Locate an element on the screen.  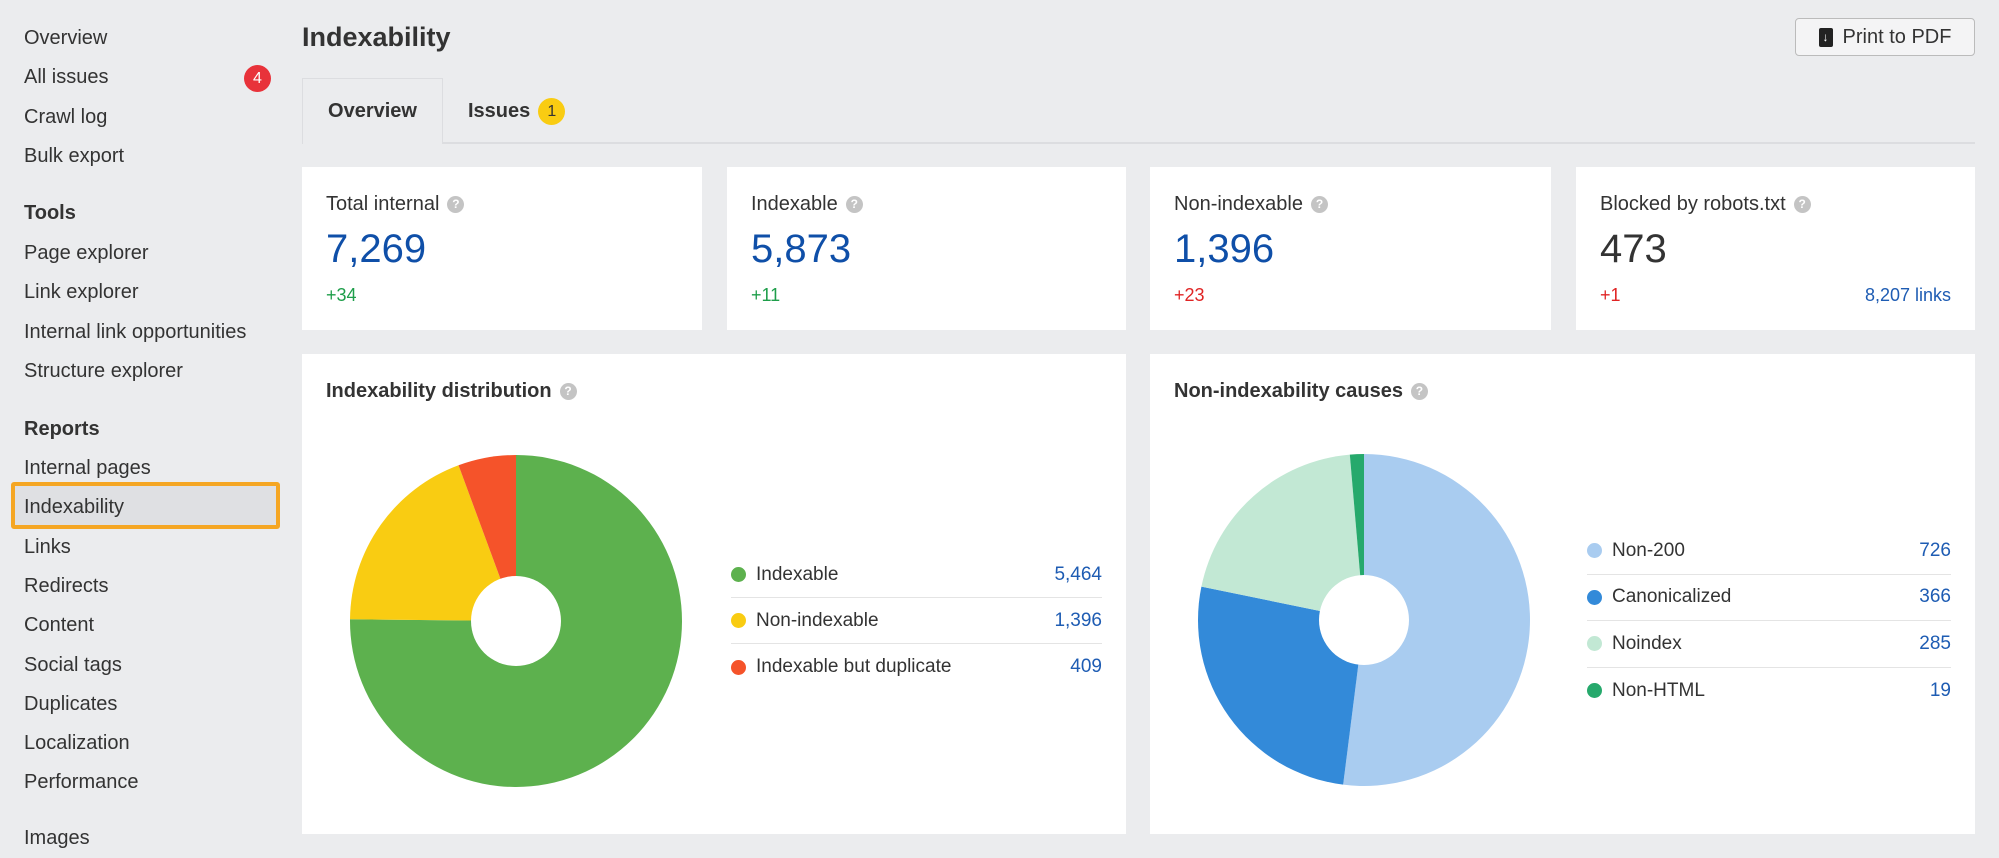
indexability-pie is located at coordinates (516, 621).